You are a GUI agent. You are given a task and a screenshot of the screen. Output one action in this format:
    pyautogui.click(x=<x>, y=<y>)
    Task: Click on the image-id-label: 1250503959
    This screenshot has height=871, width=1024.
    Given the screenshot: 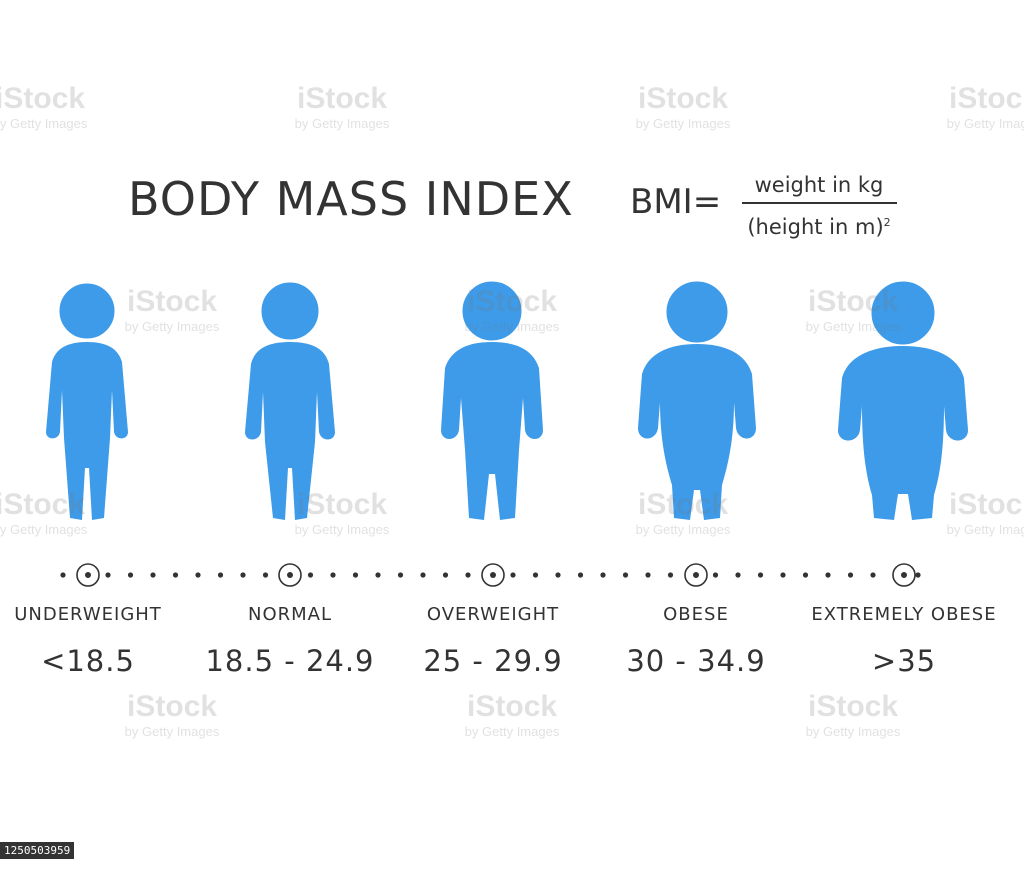 What is the action you would take?
    pyautogui.click(x=37, y=850)
    